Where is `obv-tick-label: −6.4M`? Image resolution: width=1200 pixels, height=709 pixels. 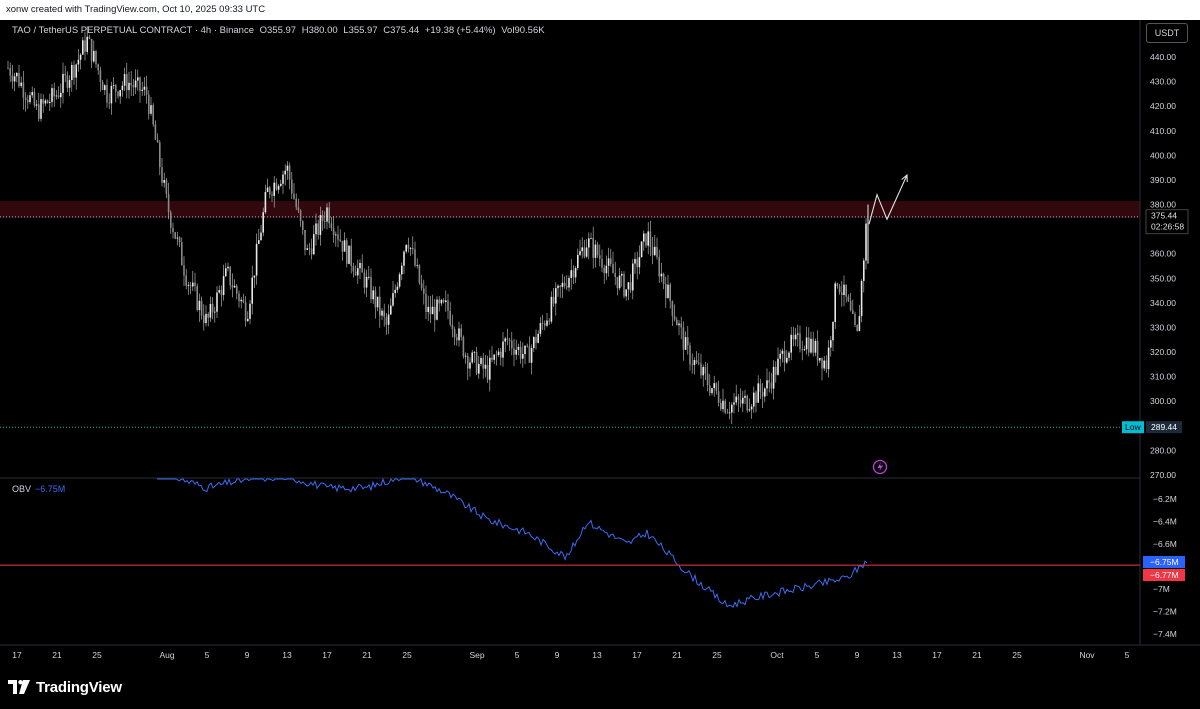 obv-tick-label: −6.4M is located at coordinates (1165, 522).